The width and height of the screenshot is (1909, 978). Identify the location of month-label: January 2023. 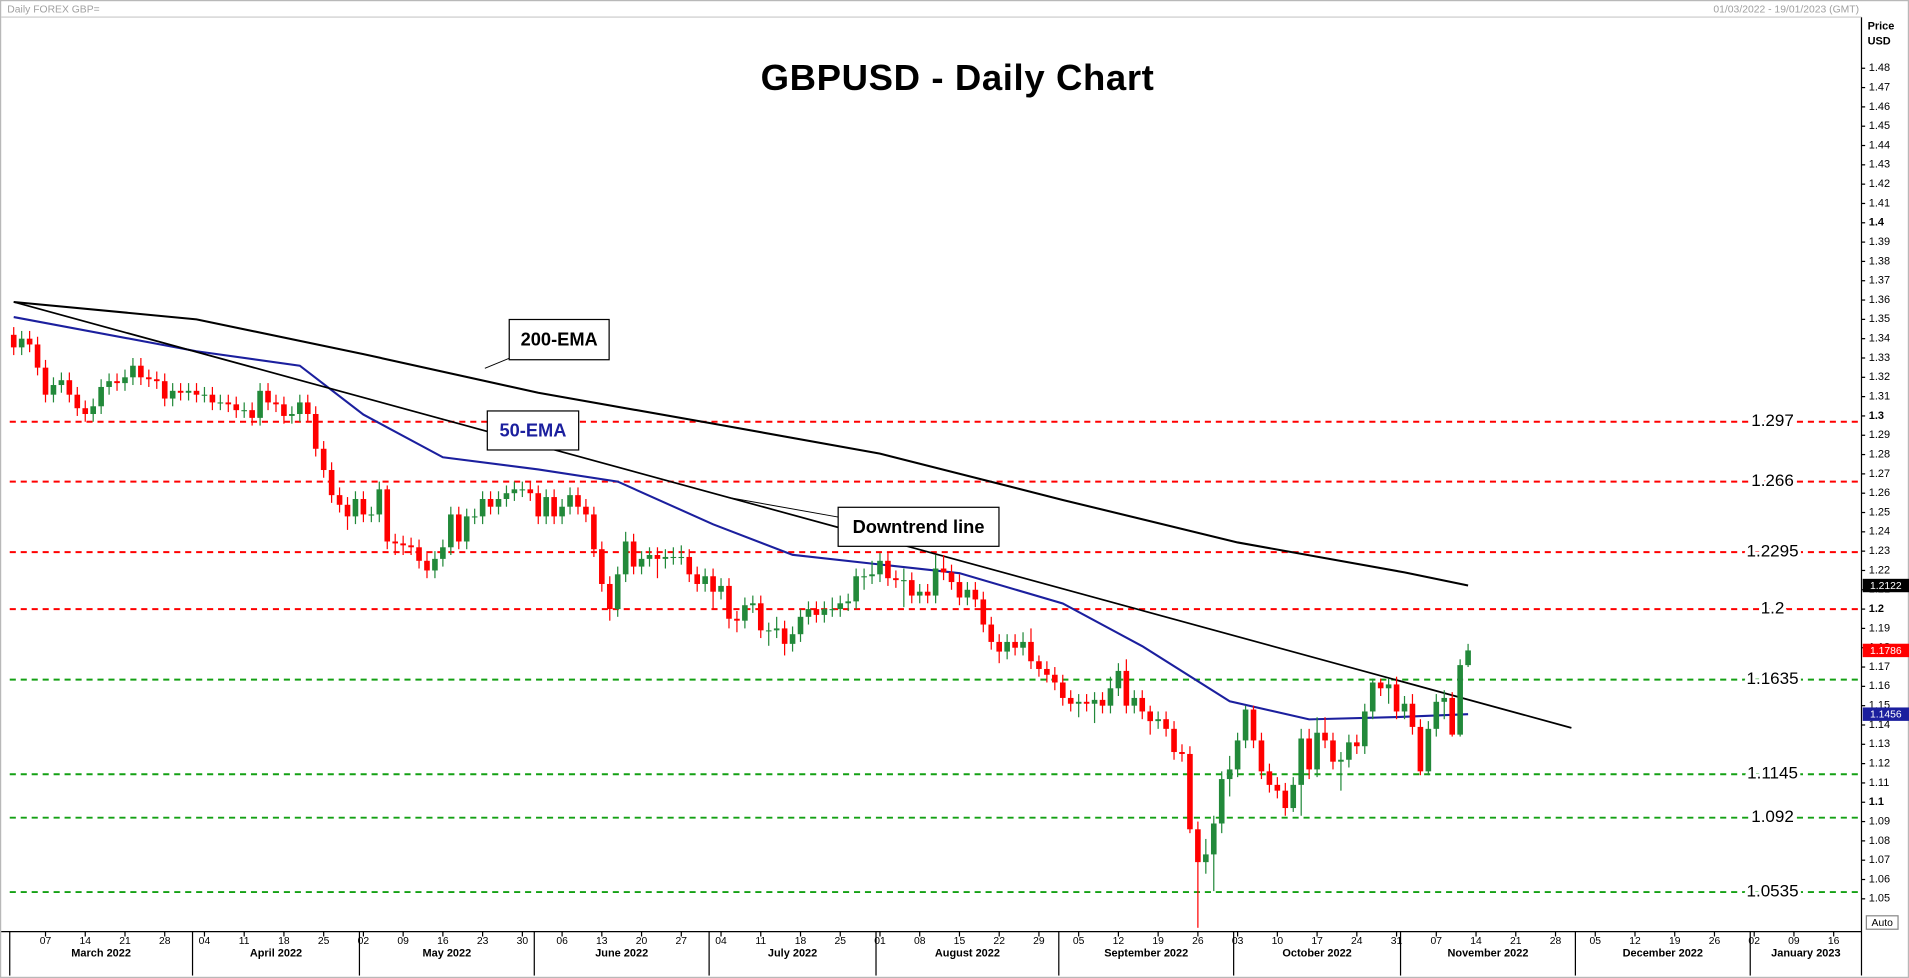
(1805, 953).